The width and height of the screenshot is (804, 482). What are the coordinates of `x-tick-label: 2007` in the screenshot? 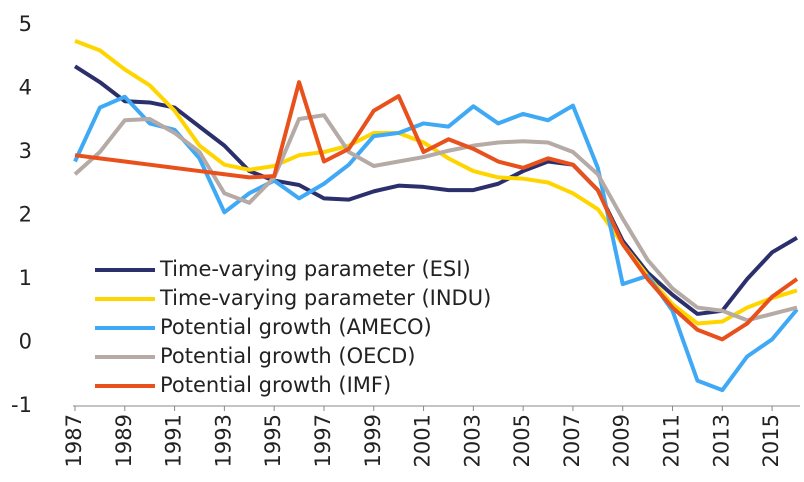 It's located at (572, 440).